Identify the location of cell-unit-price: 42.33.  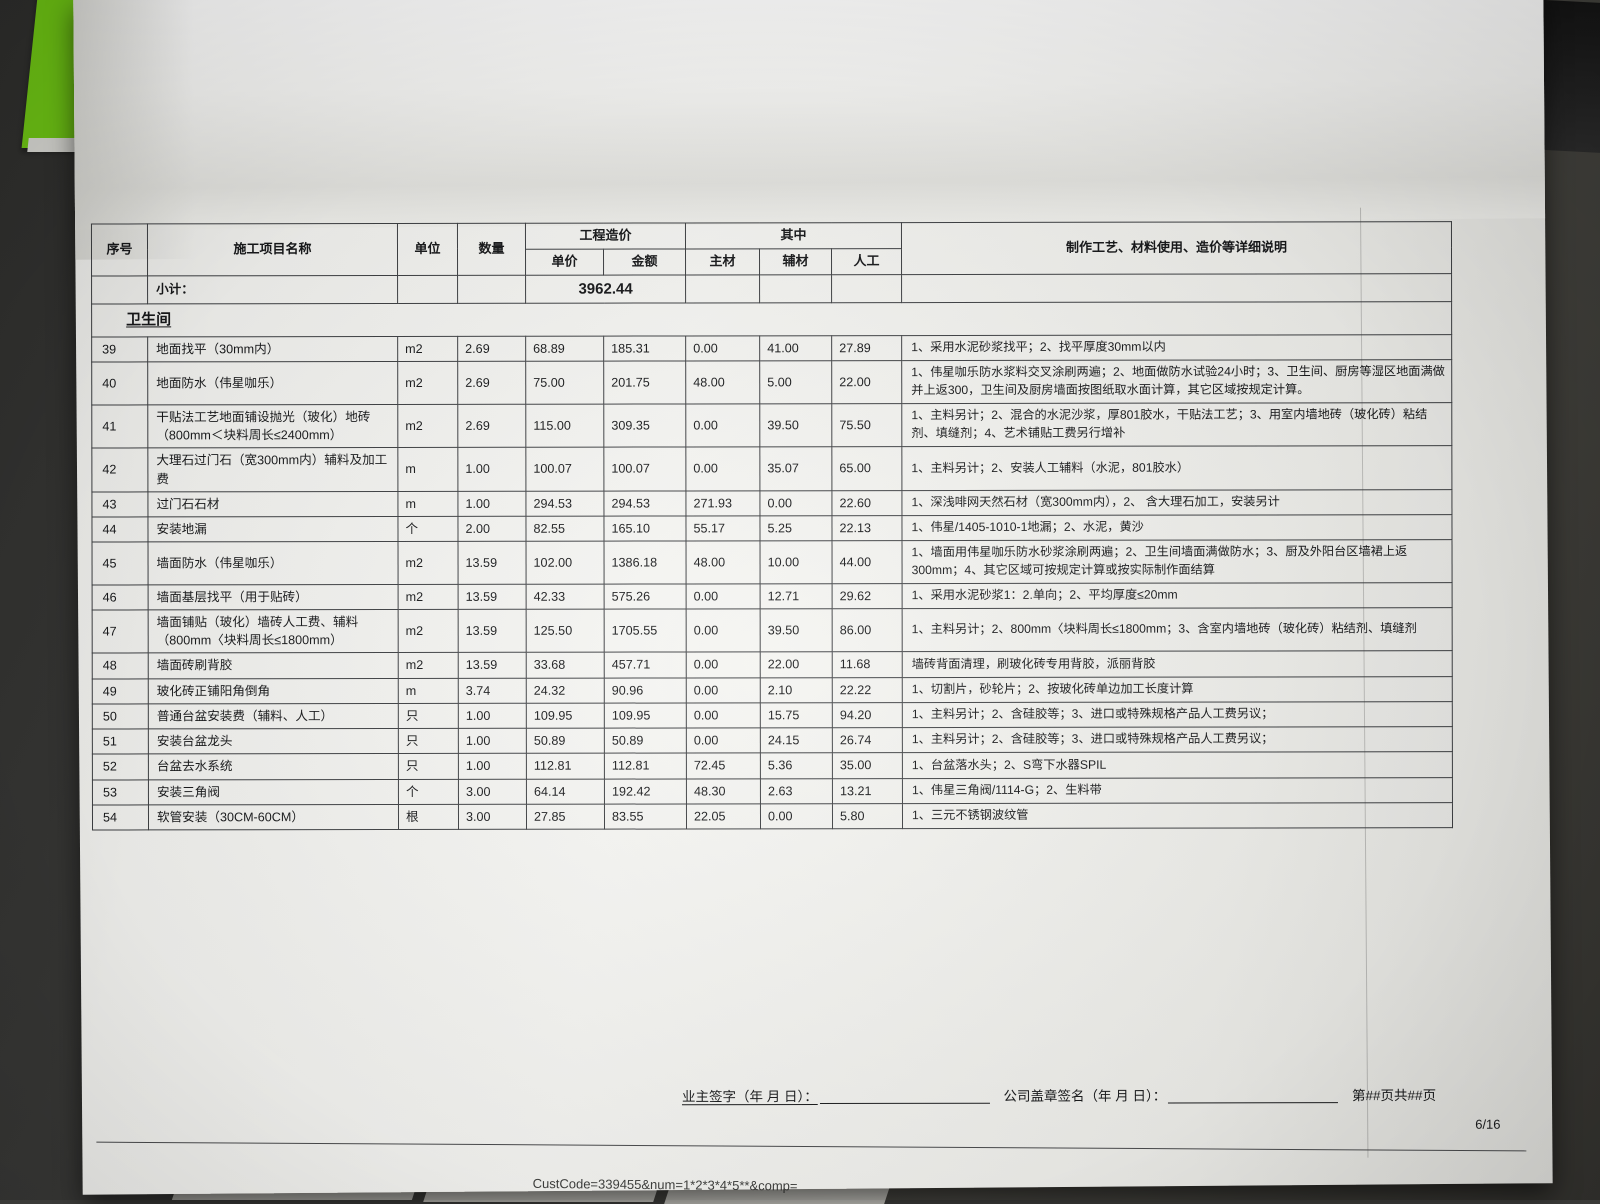
(565, 596).